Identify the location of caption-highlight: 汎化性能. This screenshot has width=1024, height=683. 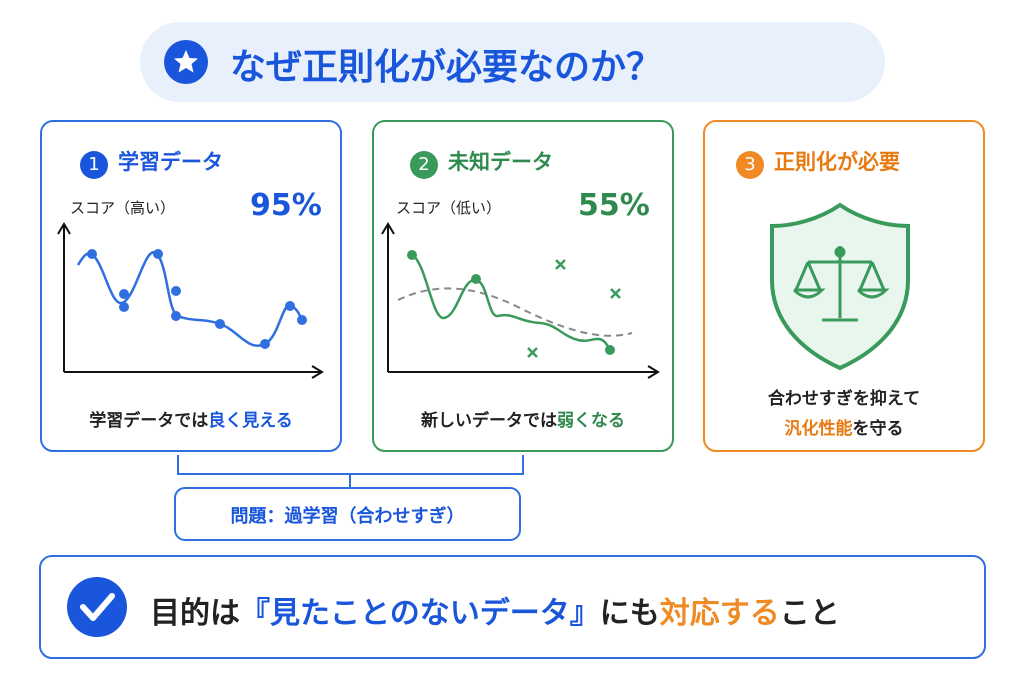
(818, 429).